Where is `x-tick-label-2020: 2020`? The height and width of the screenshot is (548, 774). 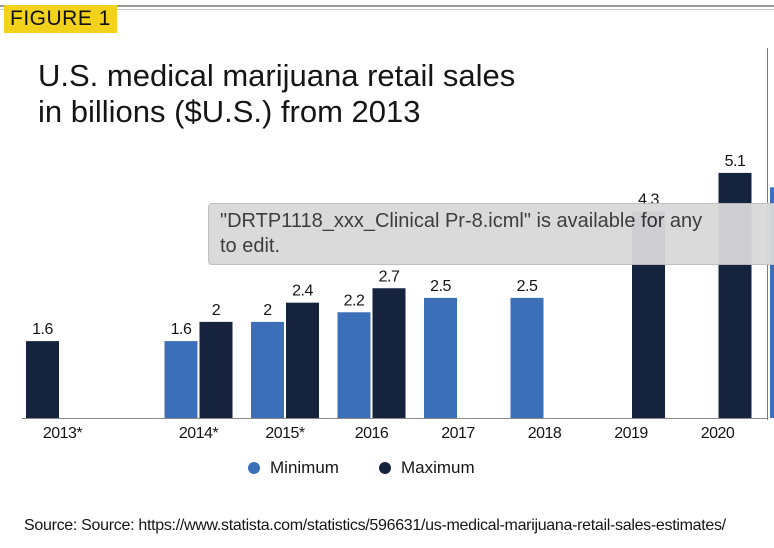
x-tick-label-2020: 2020 is located at coordinates (718, 433).